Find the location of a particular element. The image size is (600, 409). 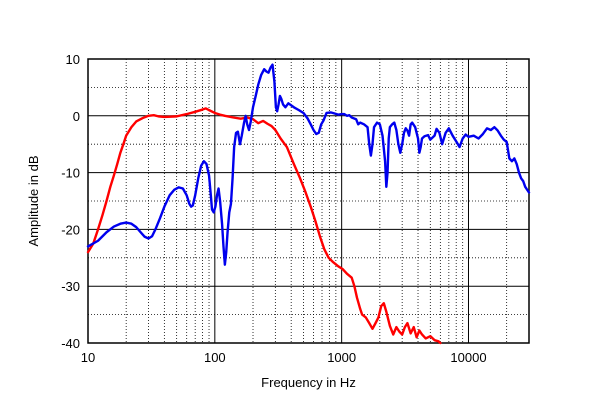

x-tick-labels: 10 100 1000 10000 is located at coordinates (284, 357).